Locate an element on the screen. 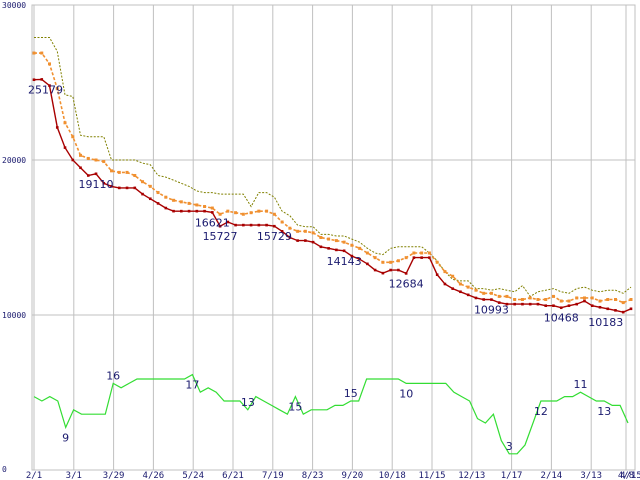  x-tick-label: 5/24 is located at coordinates (193, 475).